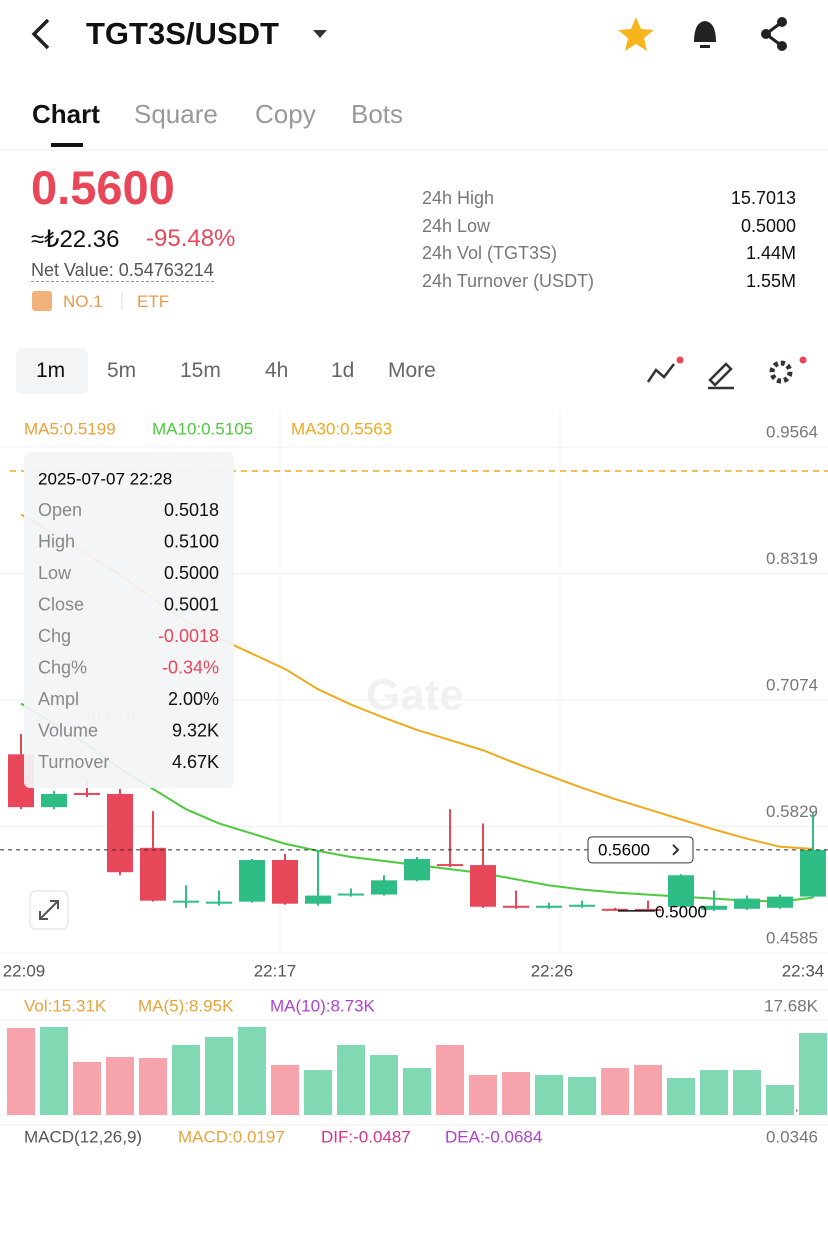 This screenshot has height=1235, width=828. What do you see at coordinates (40, 34) in the screenshot?
I see `back-icon` at bounding box center [40, 34].